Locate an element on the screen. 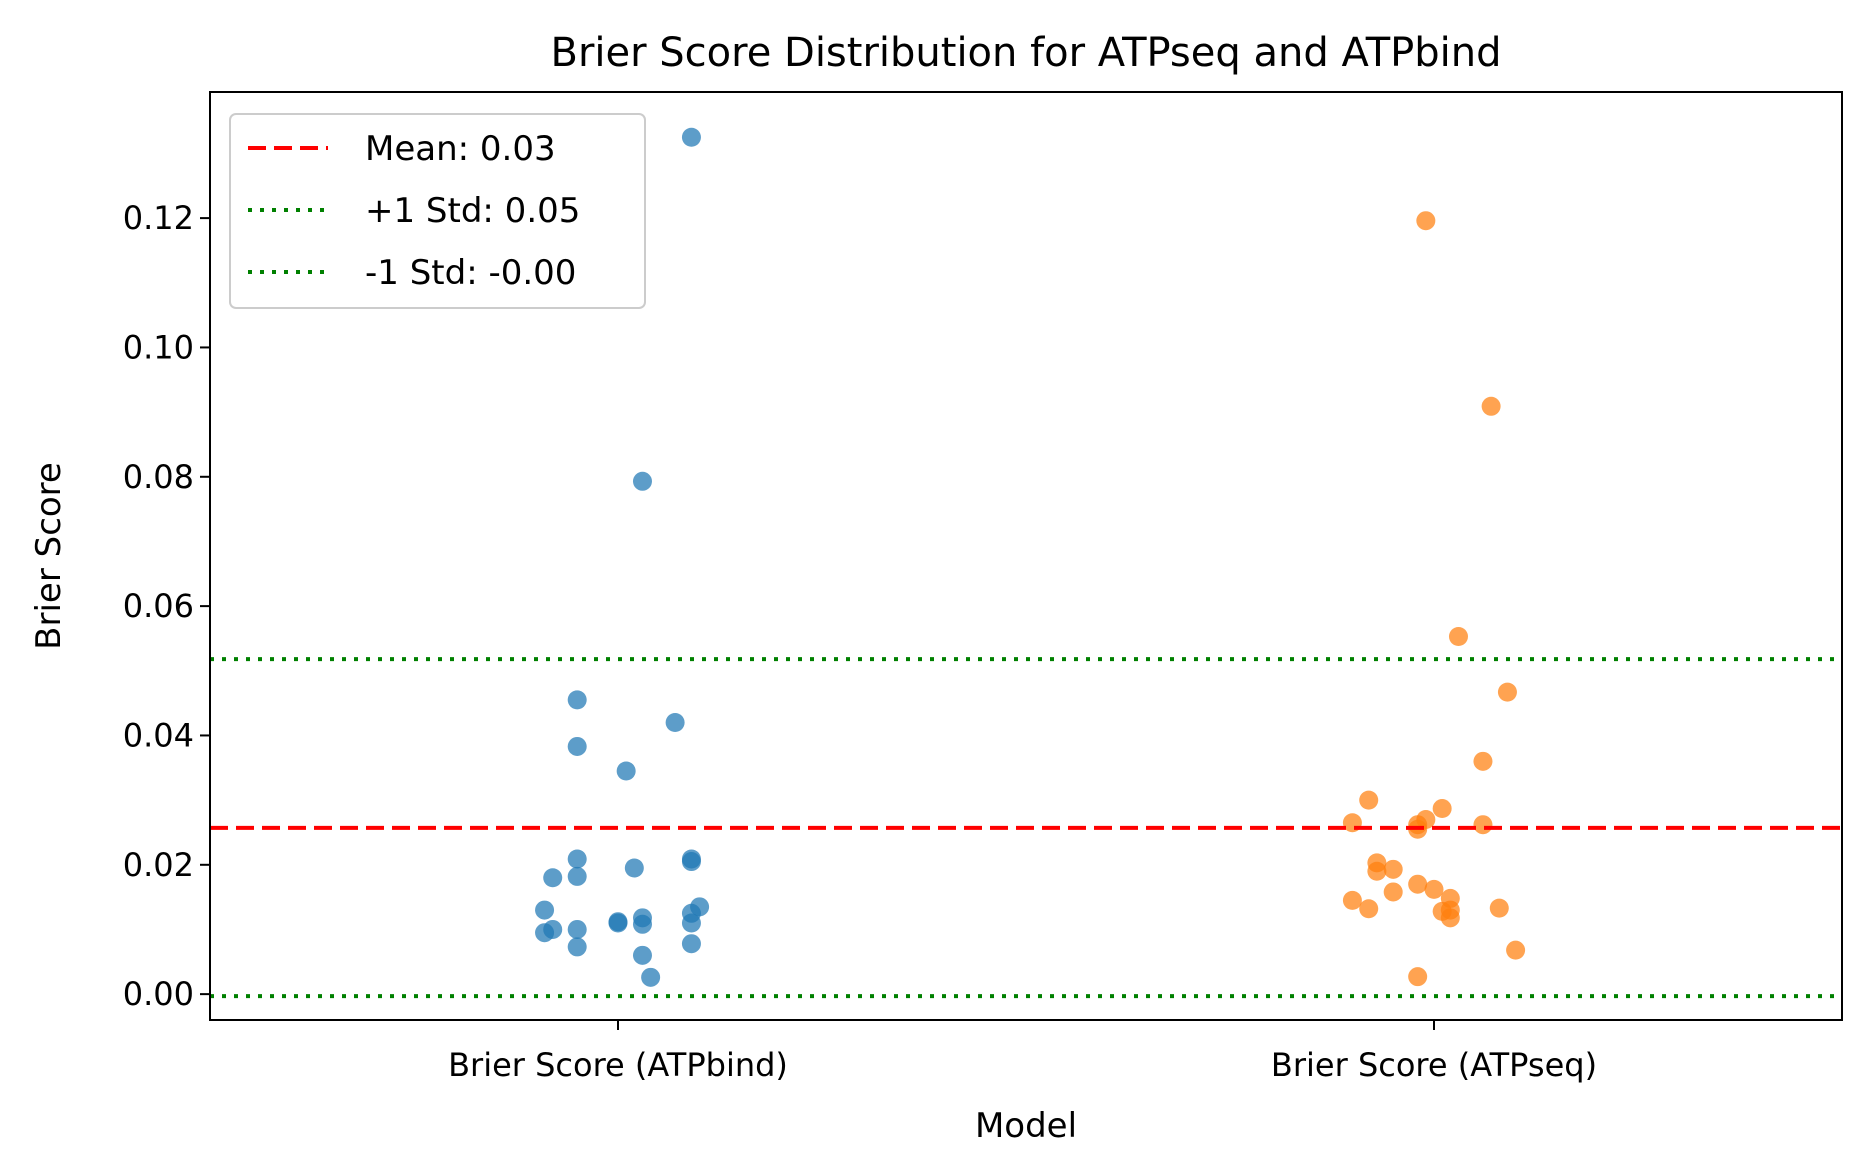 This screenshot has height=1172, width=1866. y-tick-label: 0.10 is located at coordinates (158, 347).